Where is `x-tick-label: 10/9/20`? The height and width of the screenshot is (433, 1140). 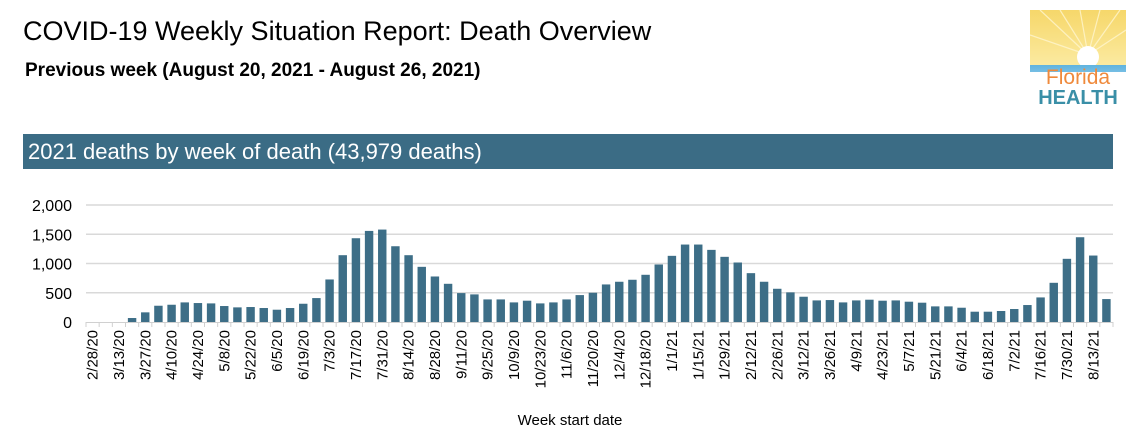 x-tick-label: 10/9/20 is located at coordinates (514, 355).